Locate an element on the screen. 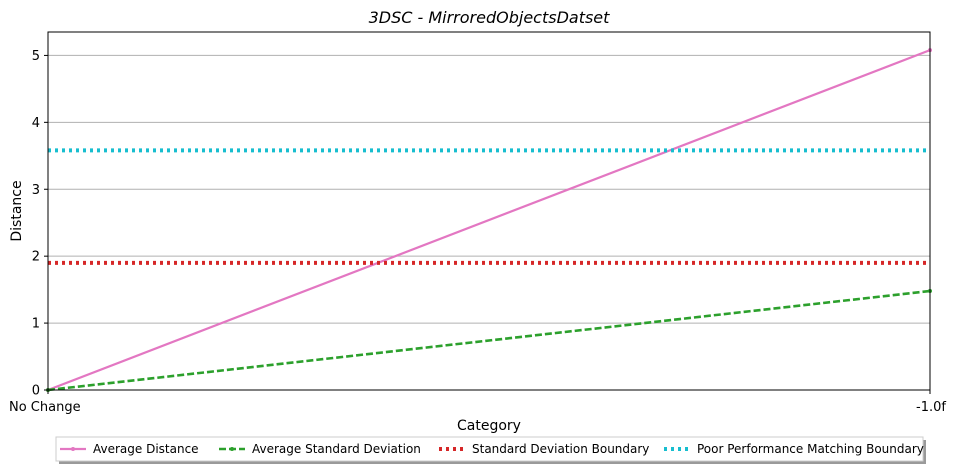 This screenshot has height=471, width=955. legend-label: Average Standard Deviation is located at coordinates (336, 449).